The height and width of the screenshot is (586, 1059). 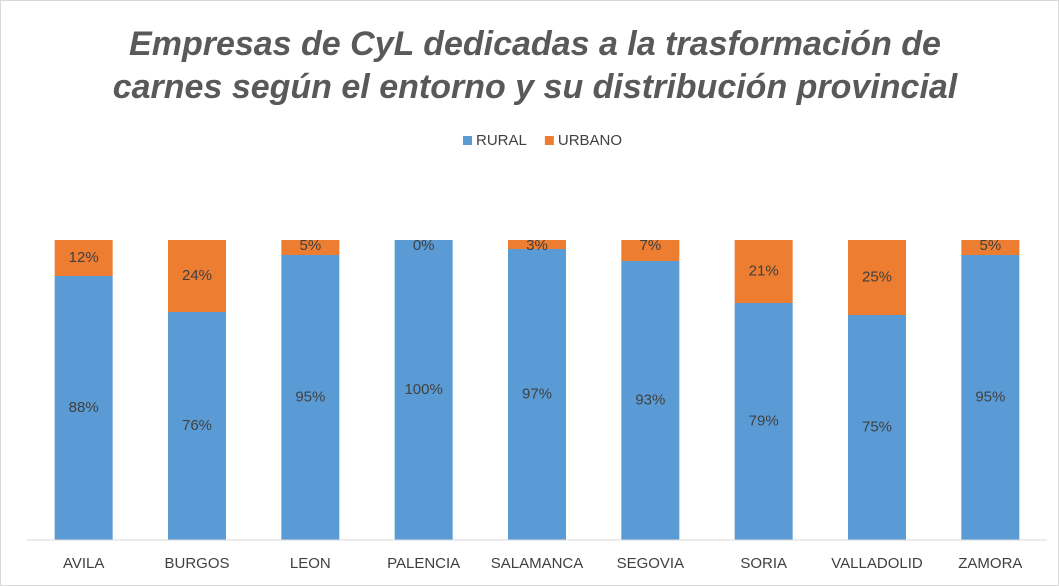 I want to click on data-label: 76%, so click(x=197, y=425).